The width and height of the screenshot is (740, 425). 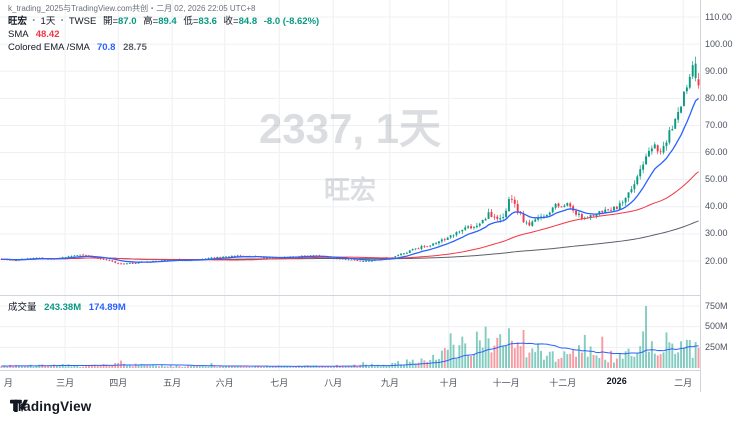 What do you see at coordinates (110, 21) in the screenshot?
I see `open-key: 開=` at bounding box center [110, 21].